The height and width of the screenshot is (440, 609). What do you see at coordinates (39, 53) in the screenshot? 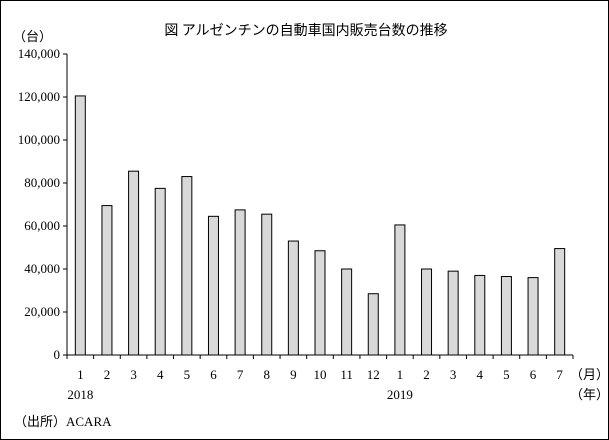
I see `y-tick-label: 140,000` at bounding box center [39, 53].